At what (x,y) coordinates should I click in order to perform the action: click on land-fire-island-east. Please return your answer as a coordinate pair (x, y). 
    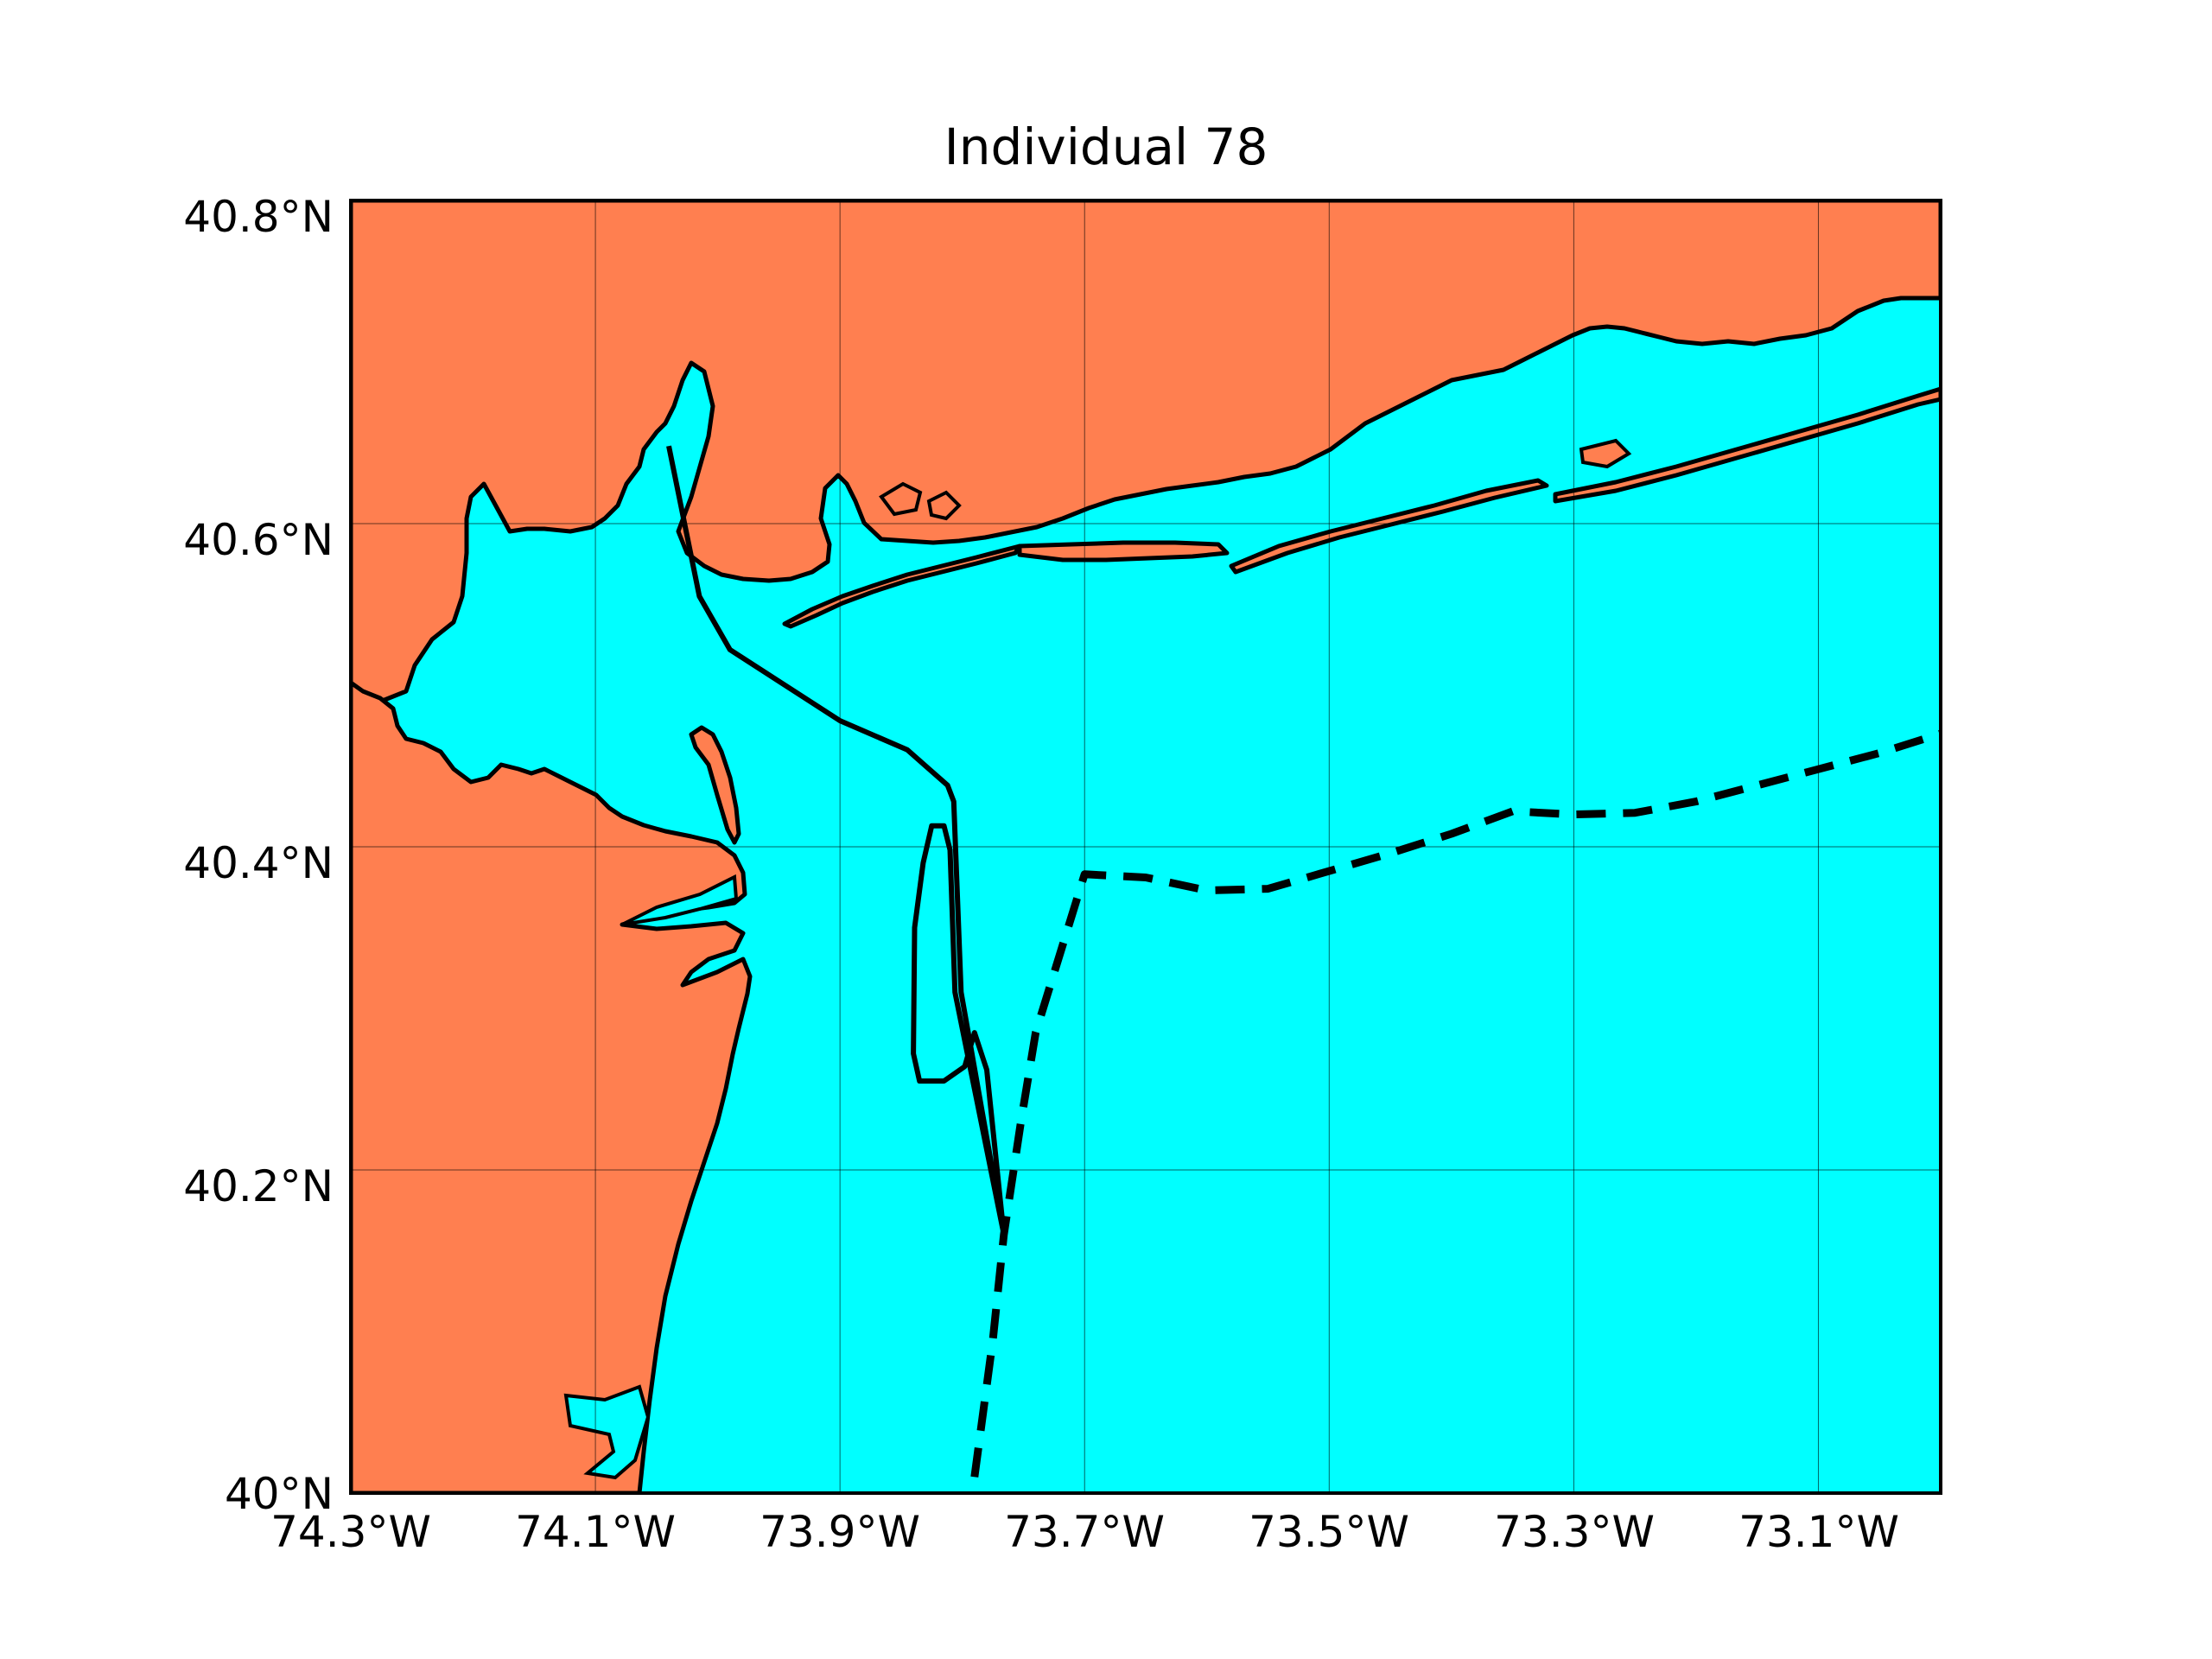
    Looking at the image, I should click on (1747, 445).